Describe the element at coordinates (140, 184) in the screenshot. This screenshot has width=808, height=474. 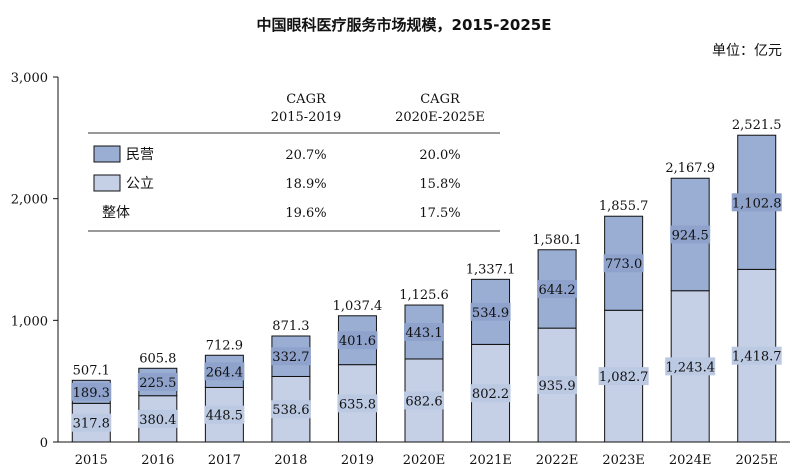
I see `cagr-row-label: 公立` at that location.